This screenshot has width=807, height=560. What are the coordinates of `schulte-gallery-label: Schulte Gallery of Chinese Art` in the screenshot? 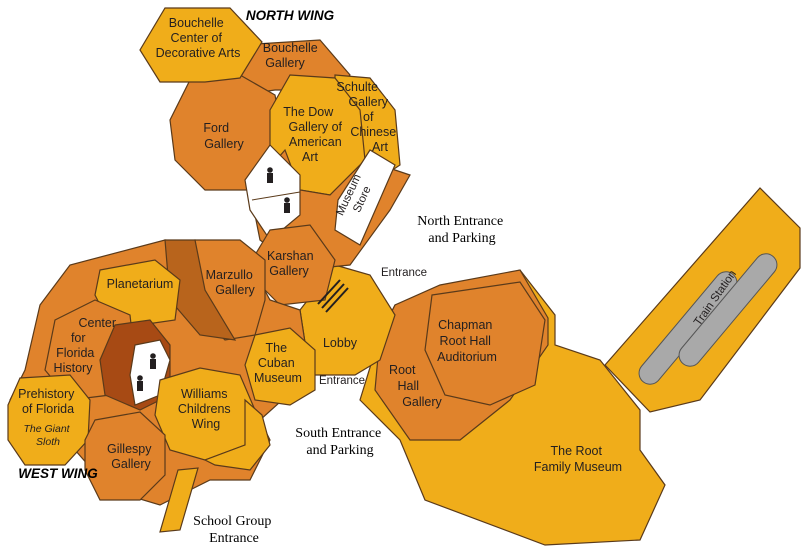 It's located at (367, 117).